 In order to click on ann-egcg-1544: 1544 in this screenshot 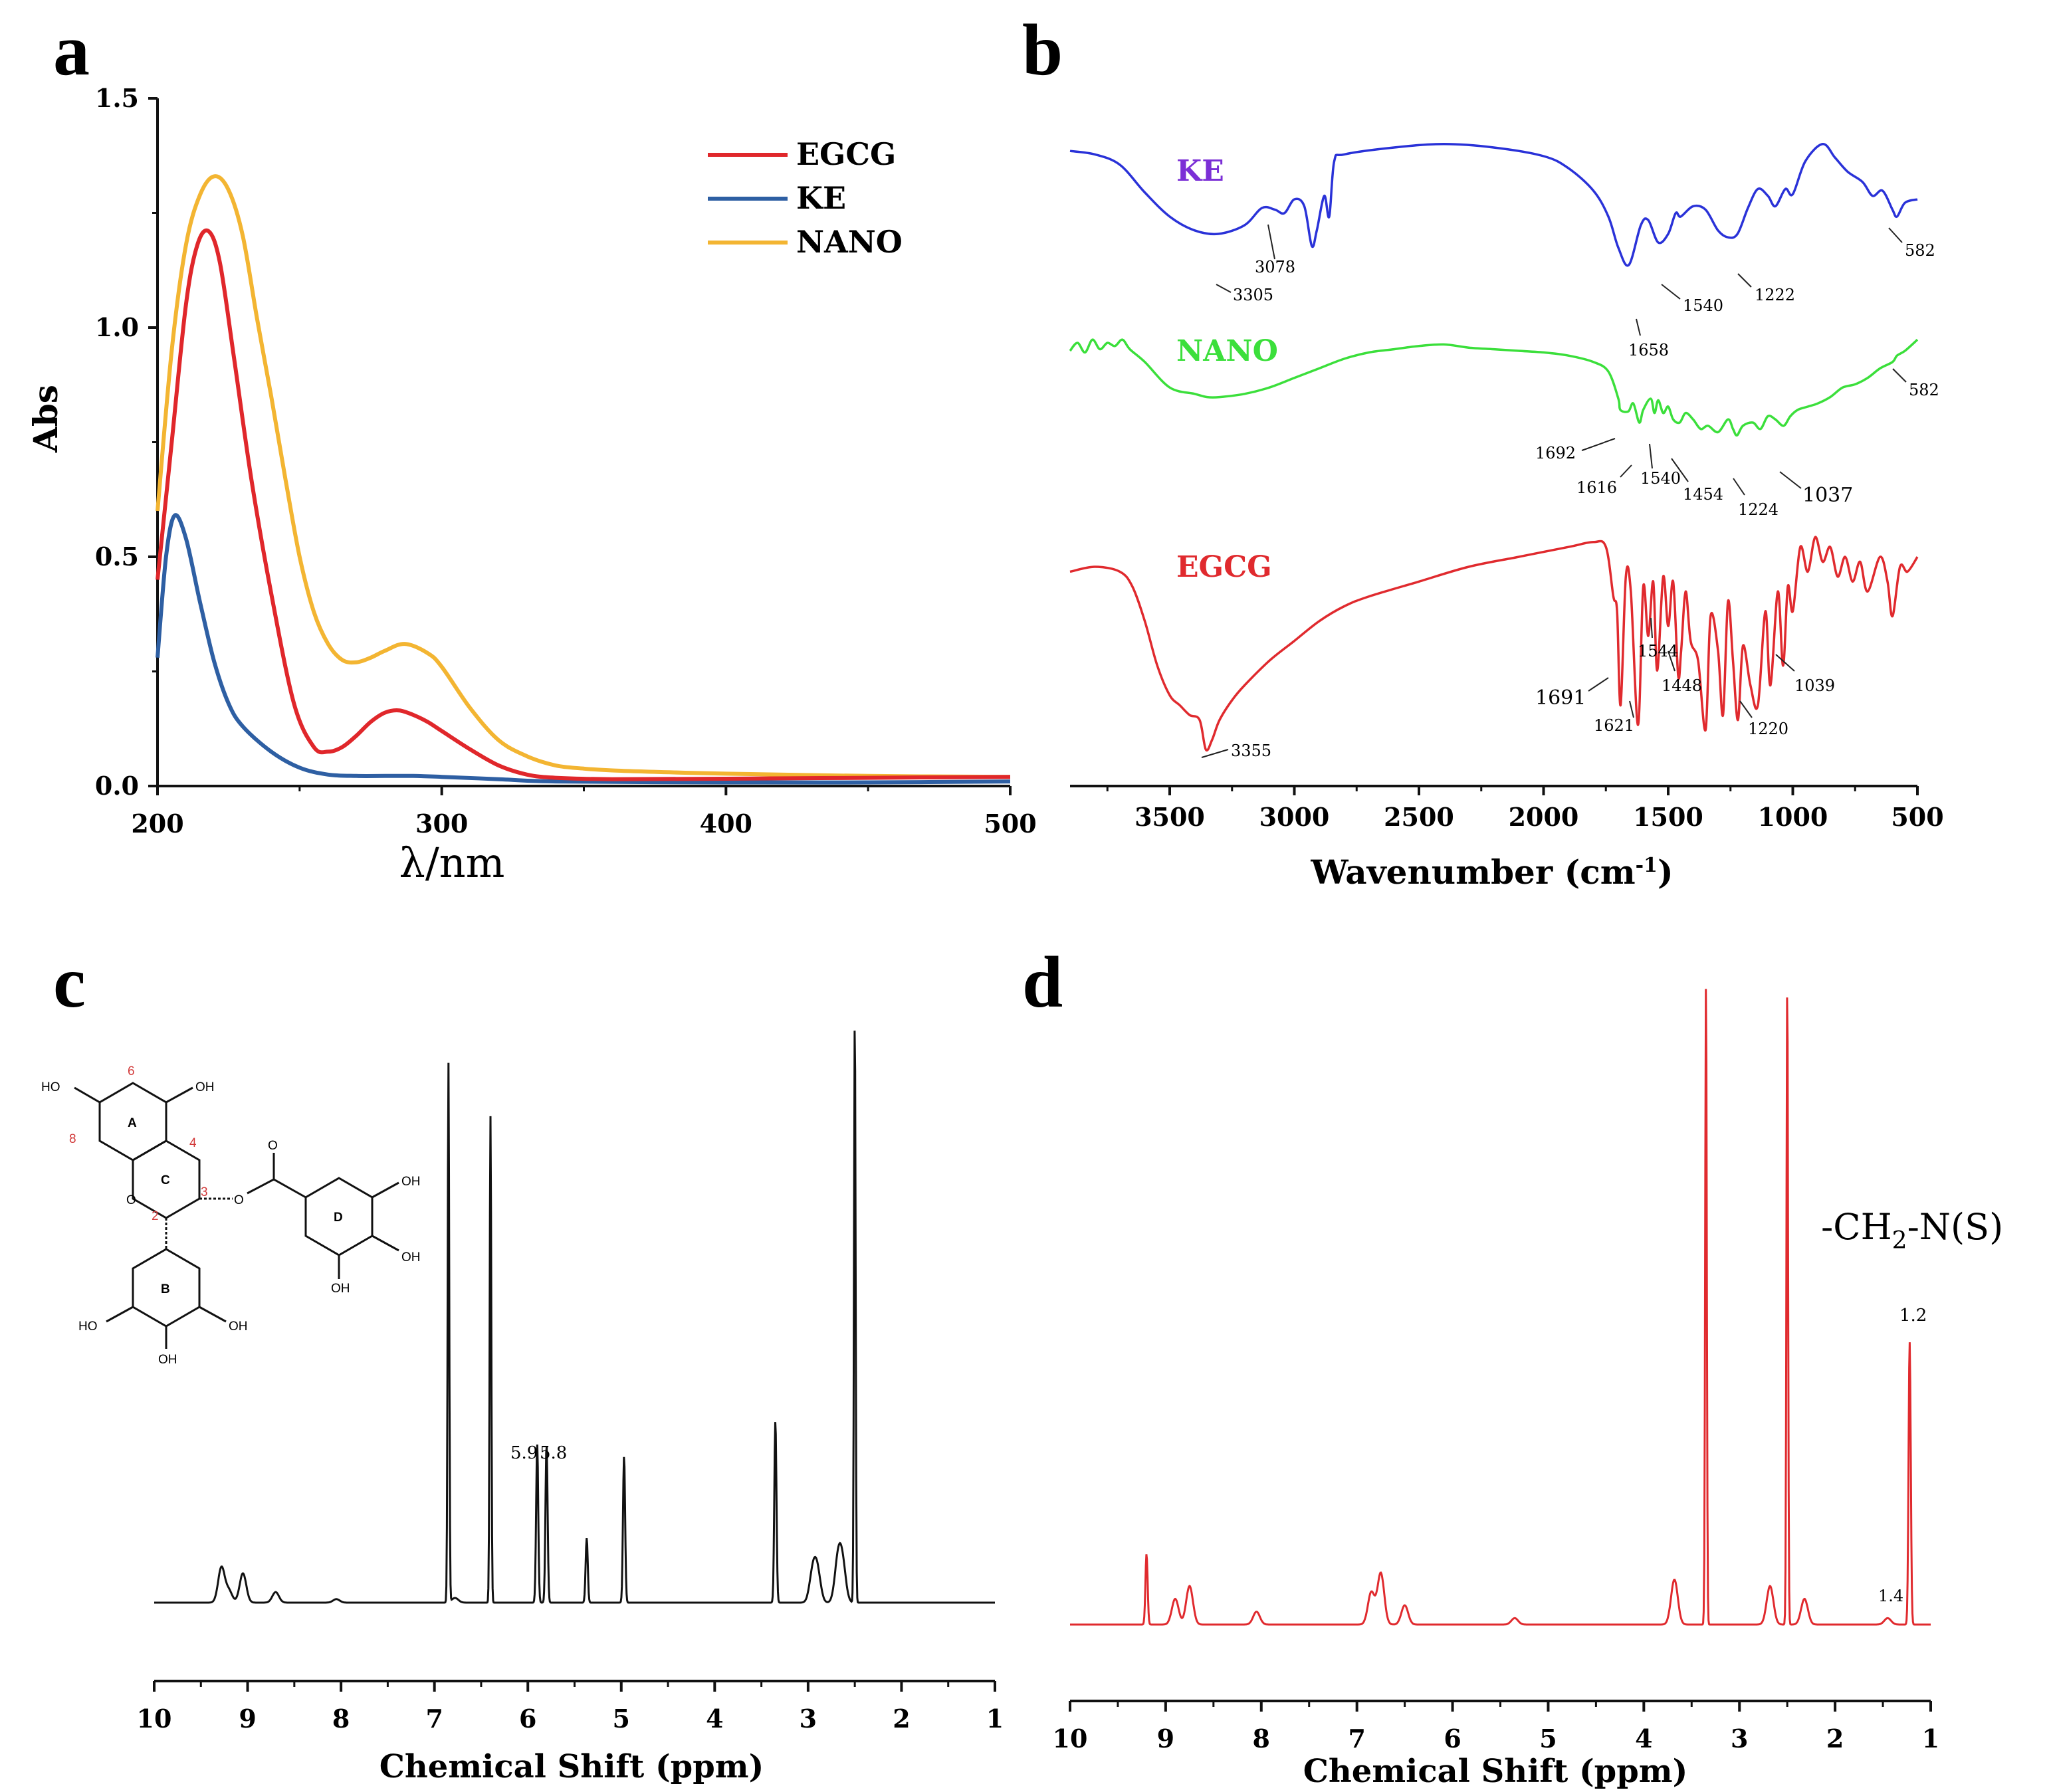, I will do `click(1658, 651)`.